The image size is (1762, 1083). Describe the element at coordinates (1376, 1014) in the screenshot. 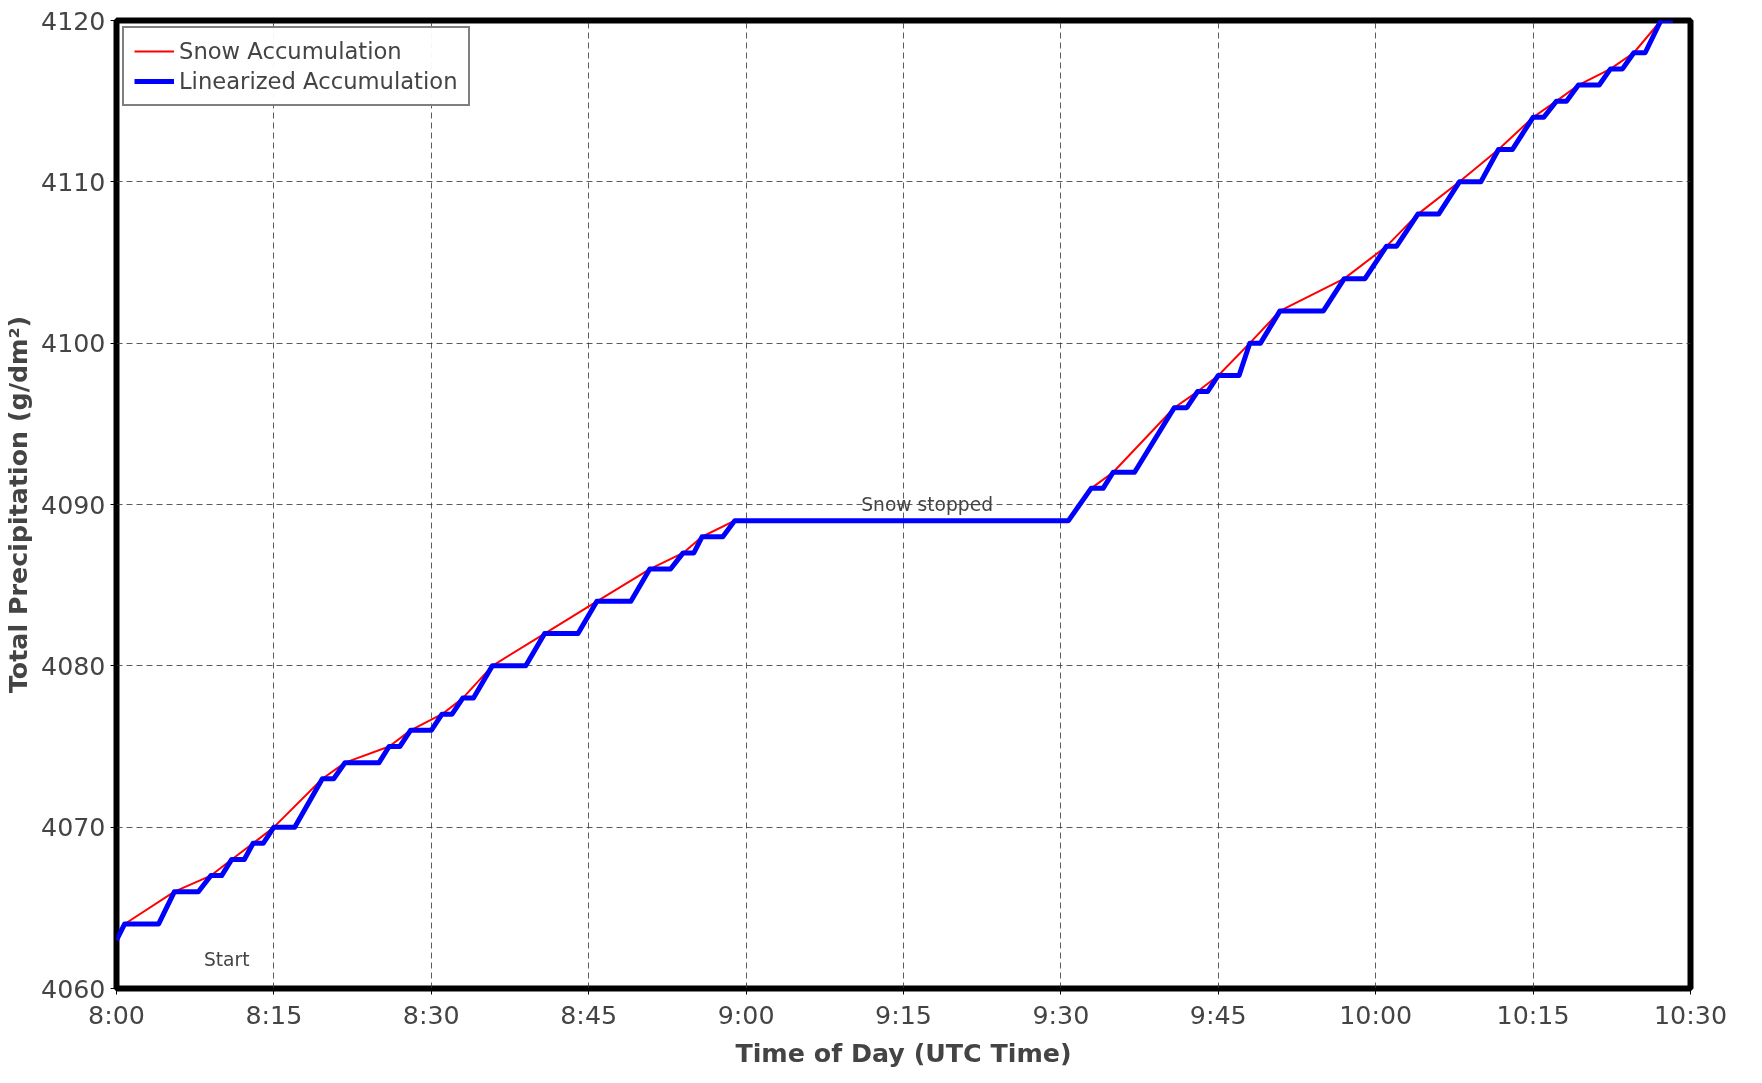

I see `x-tick-label: 10:00` at that location.